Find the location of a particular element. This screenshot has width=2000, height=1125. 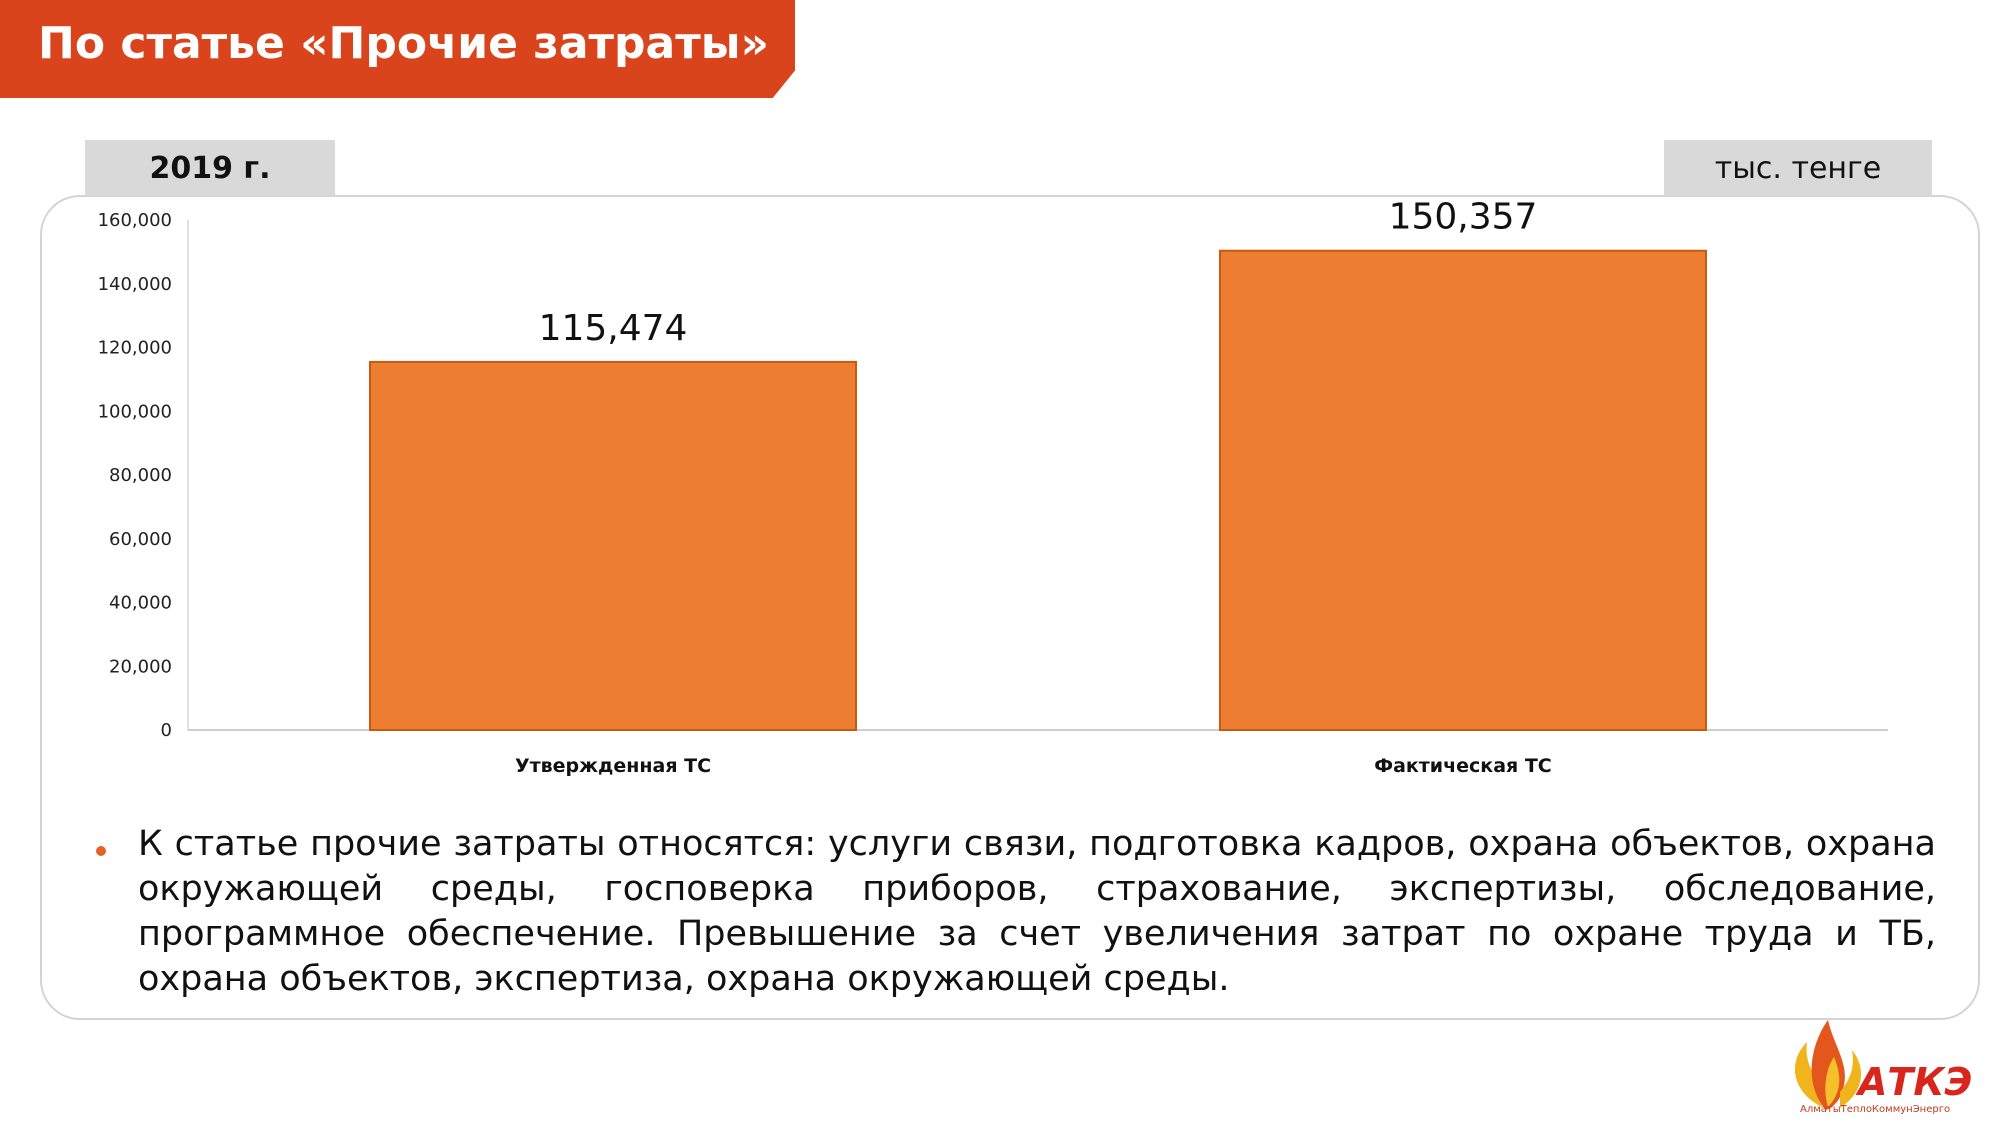

logo-subtitle: АлматыТеплоКоммунЭнерго is located at coordinates (1875, 1109).